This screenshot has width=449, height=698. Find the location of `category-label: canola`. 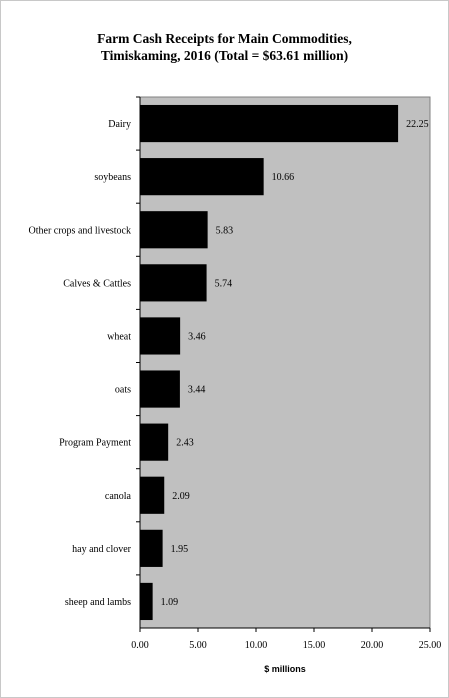

category-label: canola is located at coordinates (118, 496).